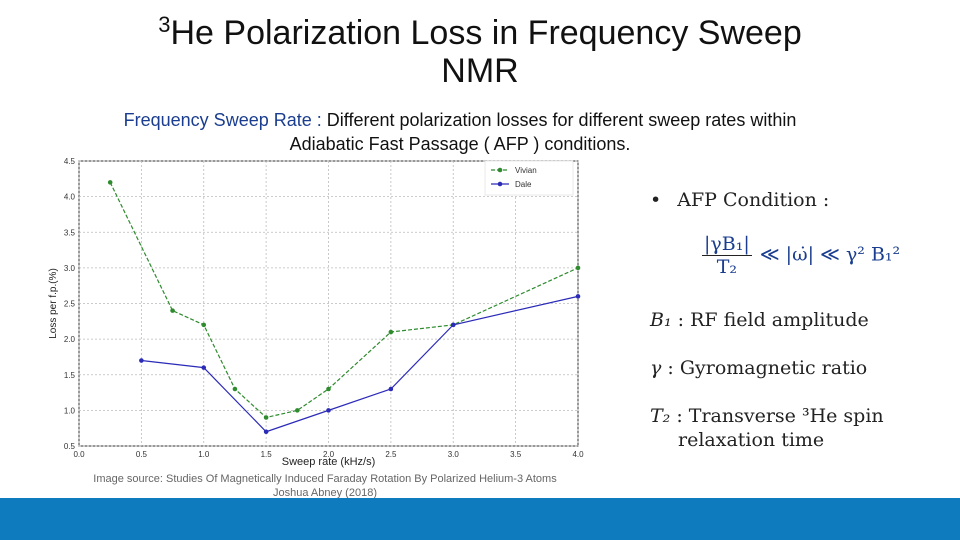 This screenshot has width=960, height=540. I want to click on x-tick-label: 1.0, so click(204, 454).